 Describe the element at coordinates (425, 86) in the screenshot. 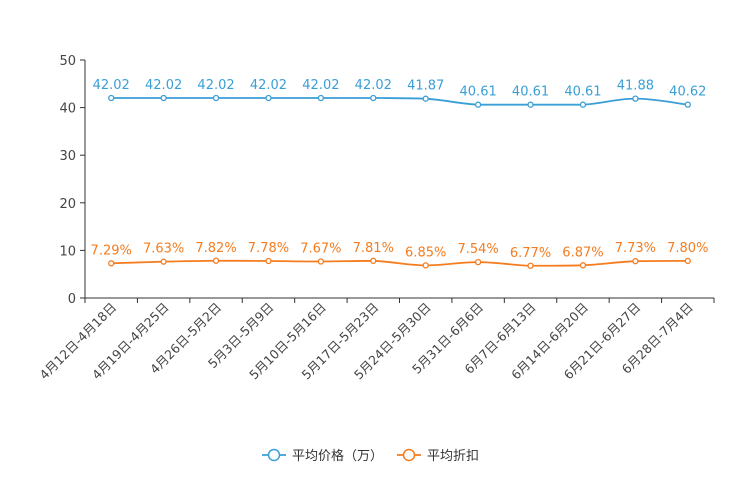

I see `data-label: 41.87` at that location.